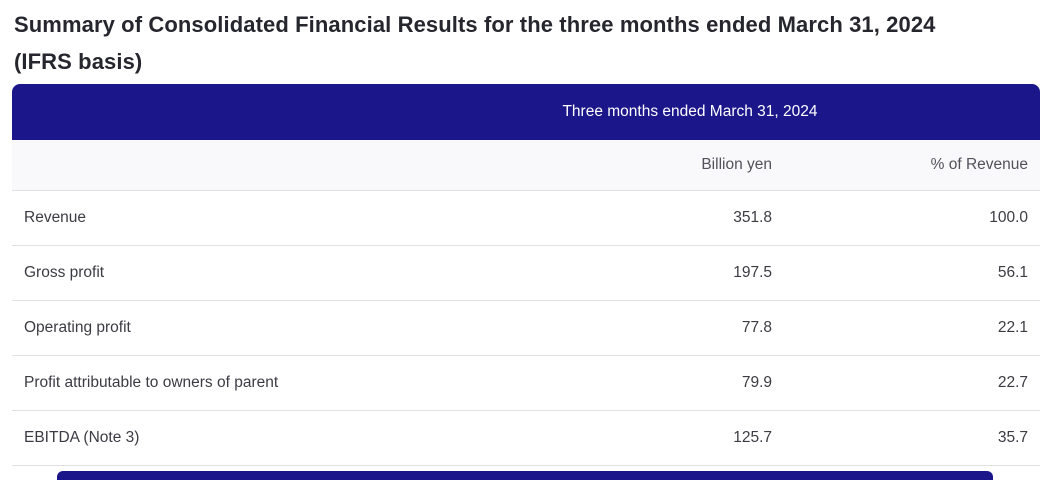 Image resolution: width=1048 pixels, height=480 pixels. What do you see at coordinates (526, 165) in the screenshot?
I see `column-header-row: Billion yen % of Revenue` at bounding box center [526, 165].